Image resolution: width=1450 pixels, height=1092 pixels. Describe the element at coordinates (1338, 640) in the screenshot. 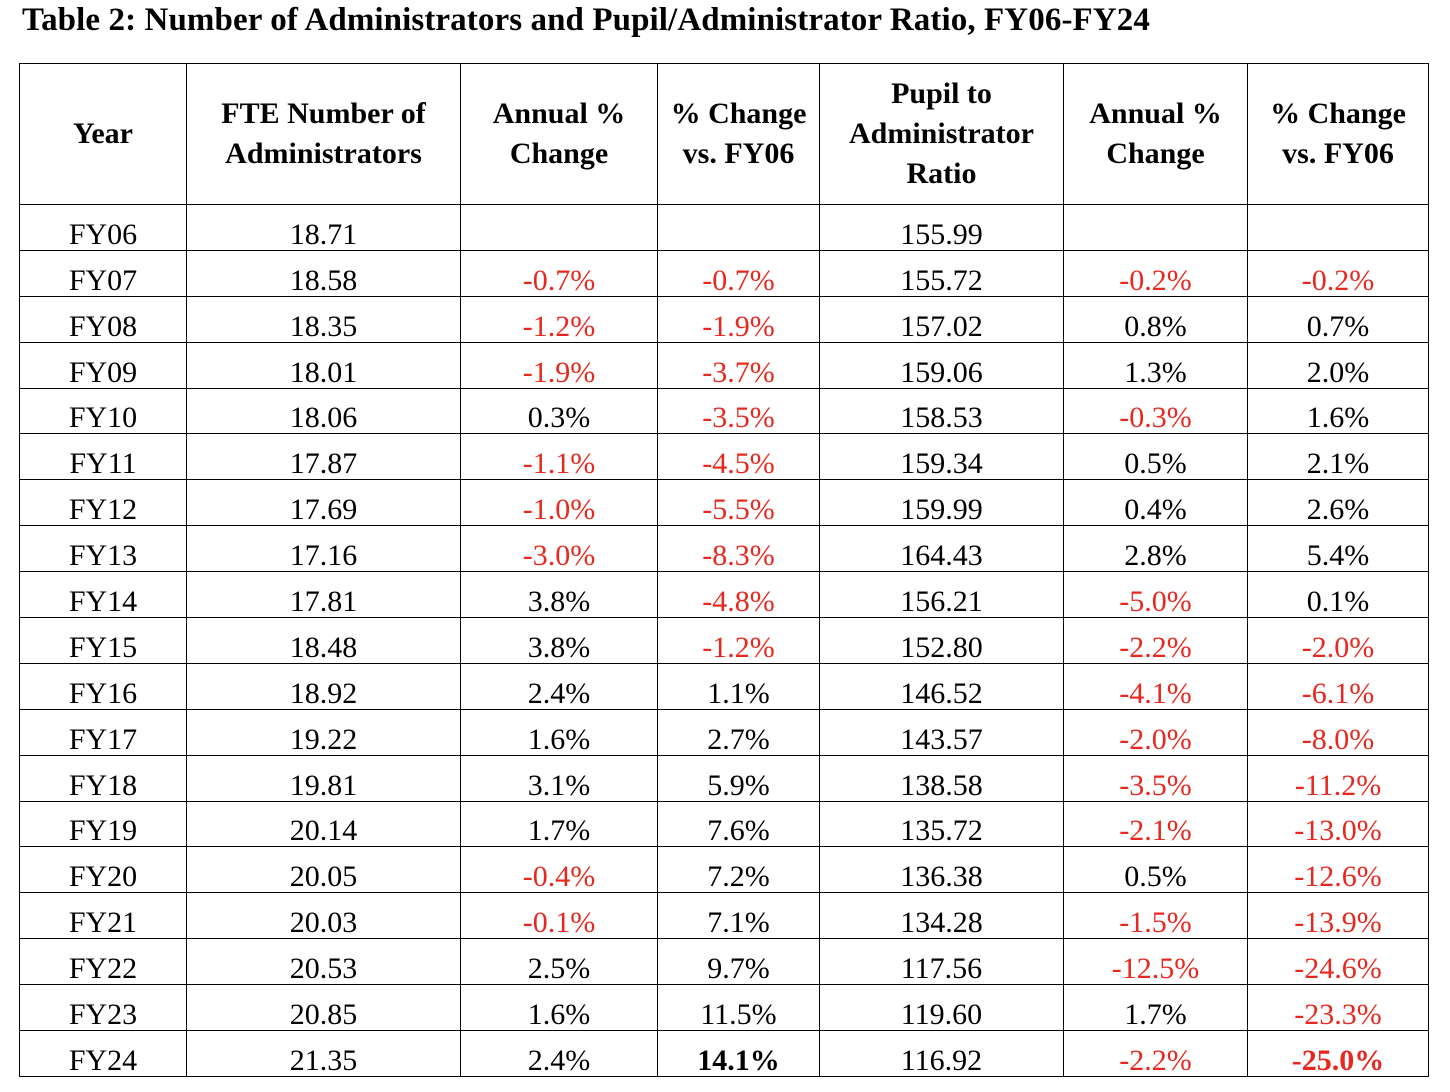

I see `cell-ratio-change-vs-fy06: -2.0%` at that location.